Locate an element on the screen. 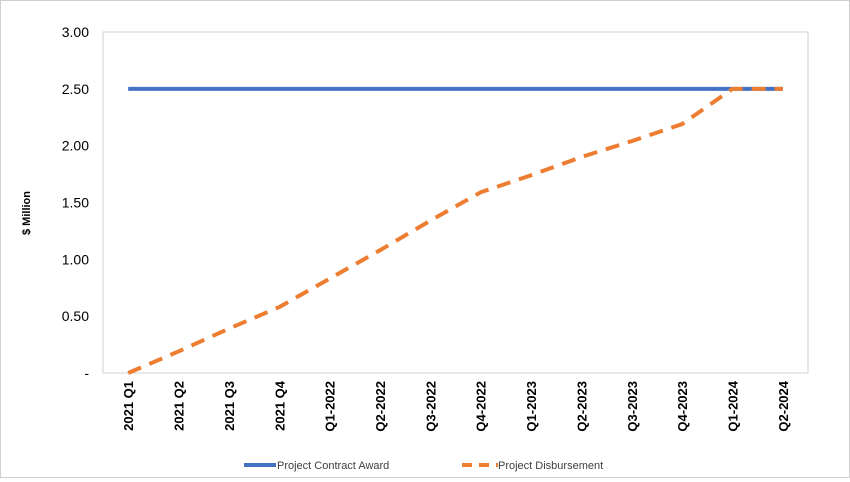  x-tick-label: 2021 Q1 is located at coordinates (128, 406).